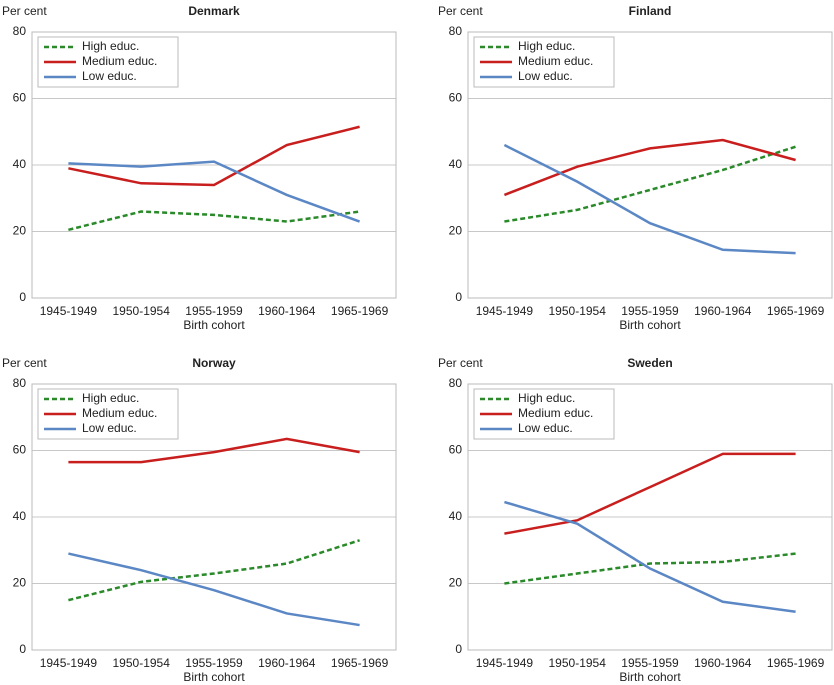  Describe the element at coordinates (650, 11) in the screenshot. I see `chart-title: Finland` at that location.